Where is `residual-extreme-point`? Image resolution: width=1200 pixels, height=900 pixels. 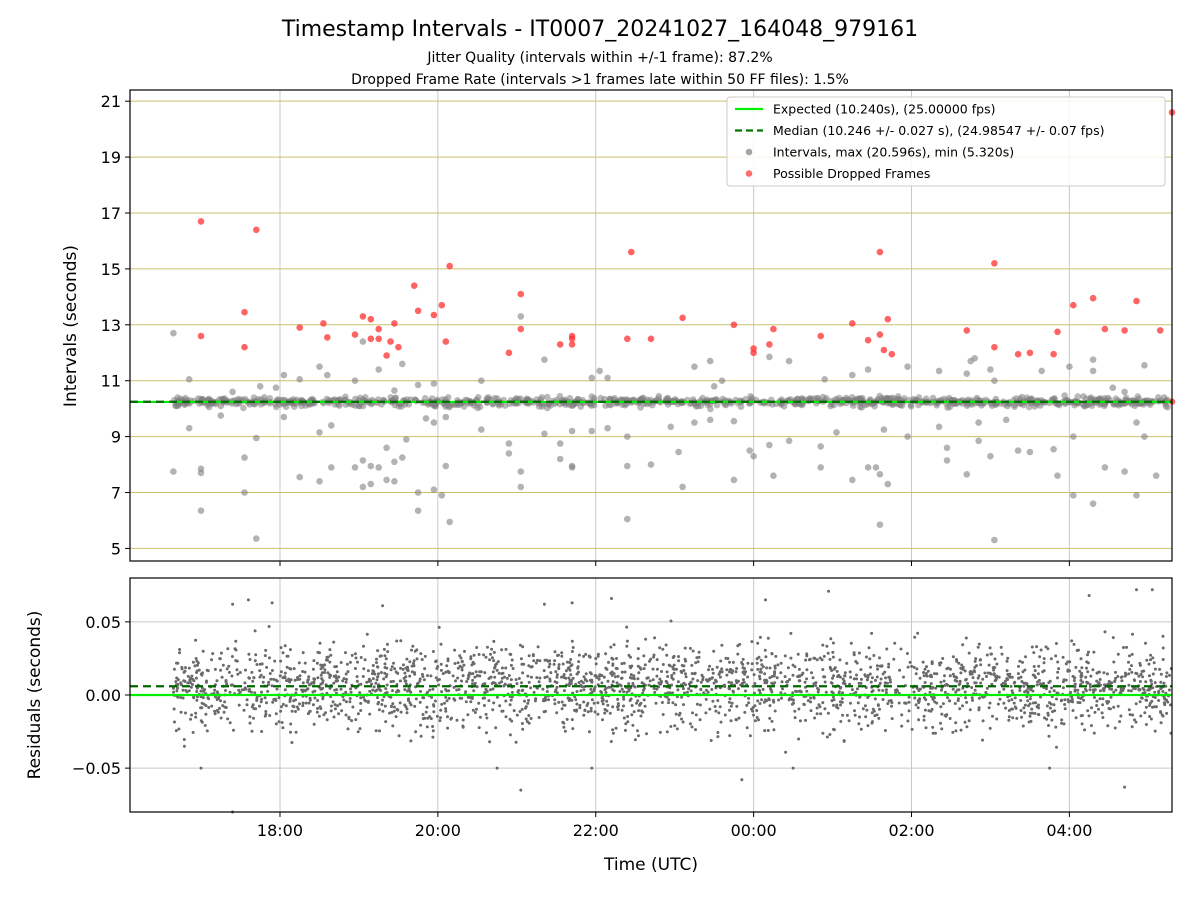
residual-extreme-point is located at coordinates (1050, 768).